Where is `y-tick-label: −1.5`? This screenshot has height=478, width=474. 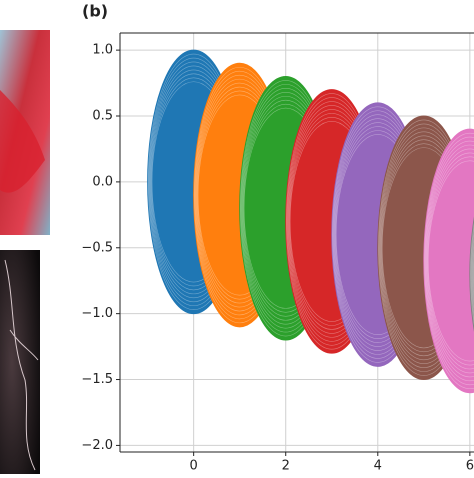
y-tick-label: −1.5 is located at coordinates (97, 379).